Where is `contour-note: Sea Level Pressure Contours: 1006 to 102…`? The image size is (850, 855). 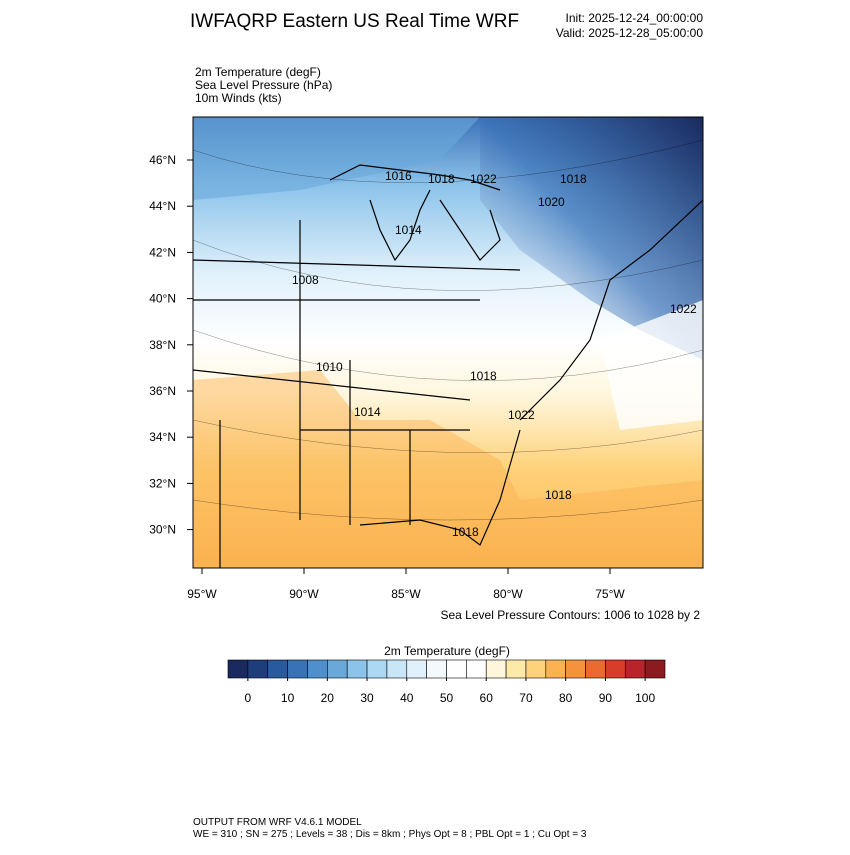 contour-note: Sea Level Pressure Contours: 1006 to 102… is located at coordinates (571, 615).